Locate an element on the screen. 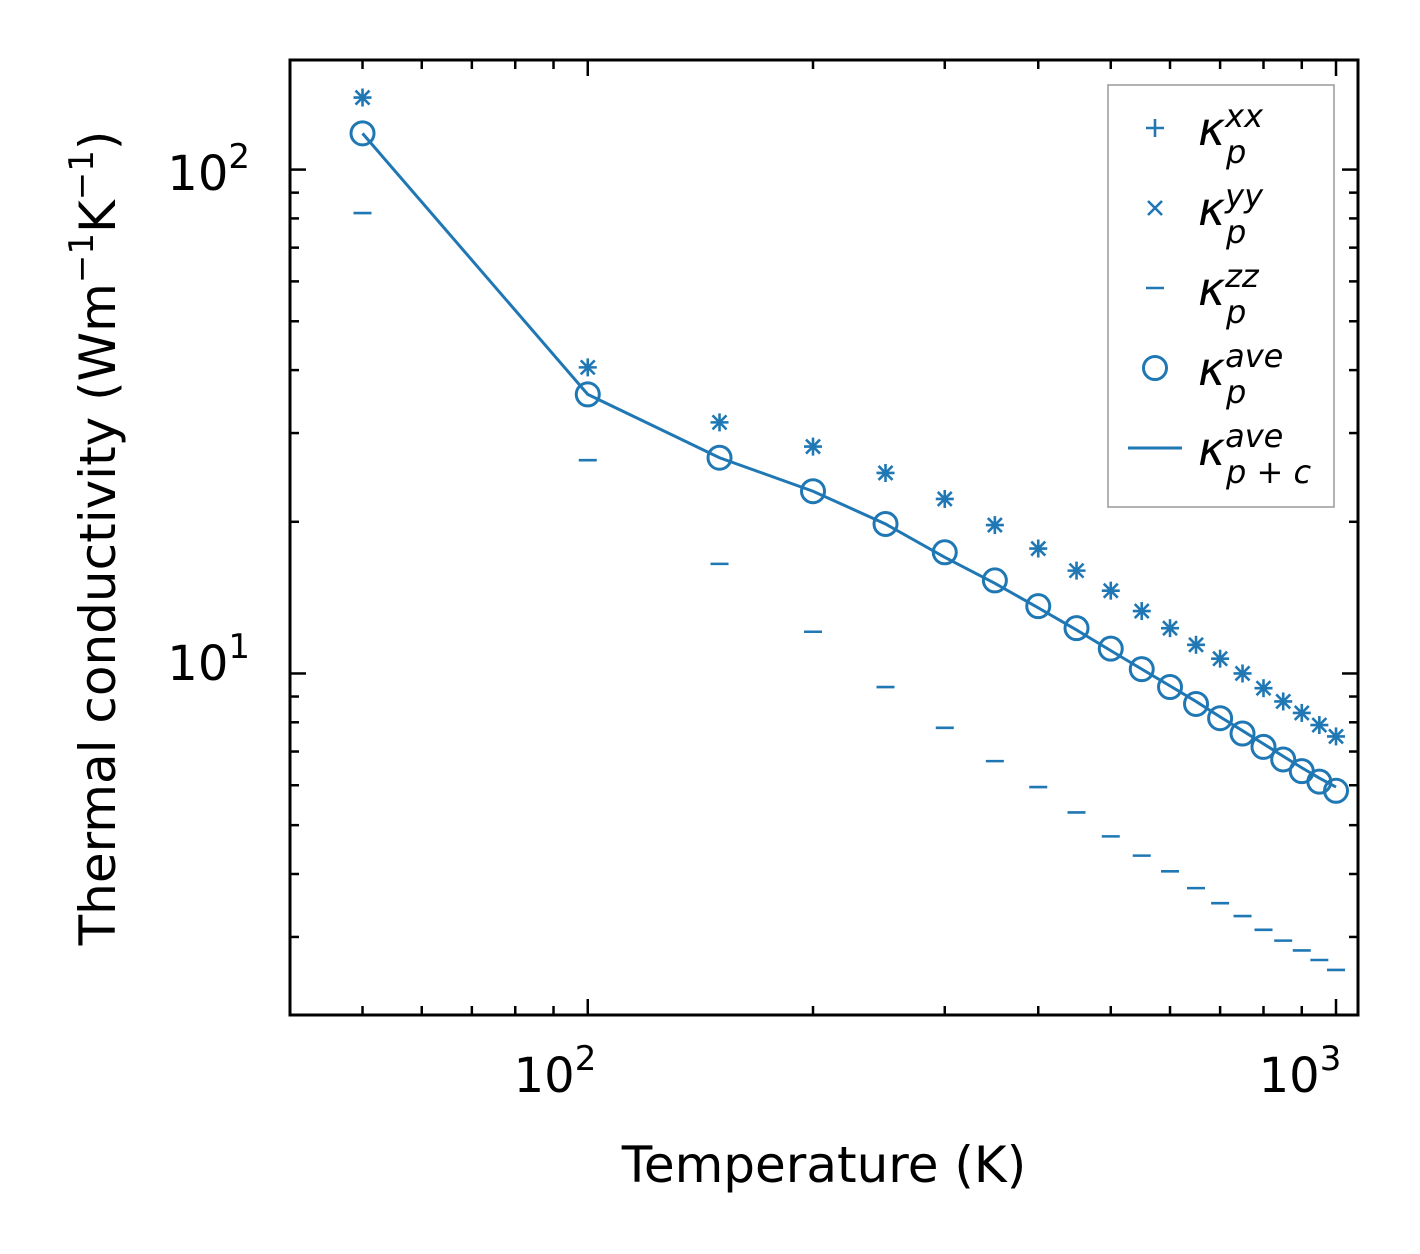 The height and width of the screenshot is (1254, 1420). point-x-200-d2 is located at coordinates (813, 446).